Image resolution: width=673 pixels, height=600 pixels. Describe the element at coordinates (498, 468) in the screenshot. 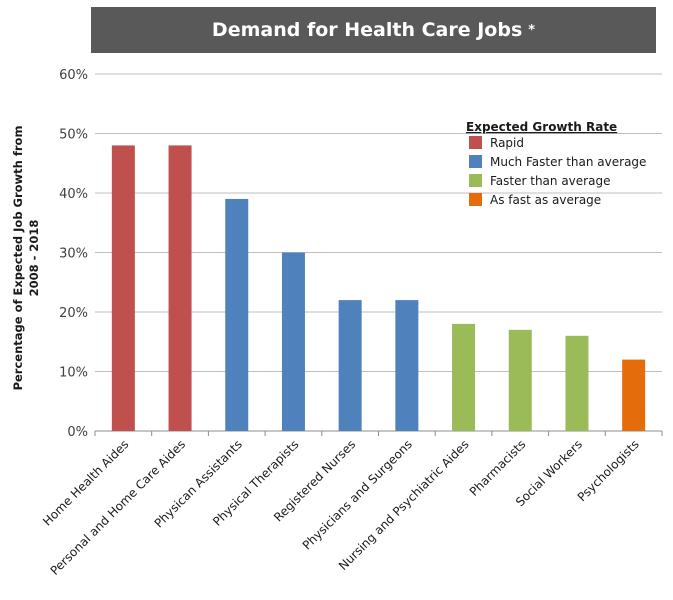

I see `x-tick-label: Pharmacists` at that location.